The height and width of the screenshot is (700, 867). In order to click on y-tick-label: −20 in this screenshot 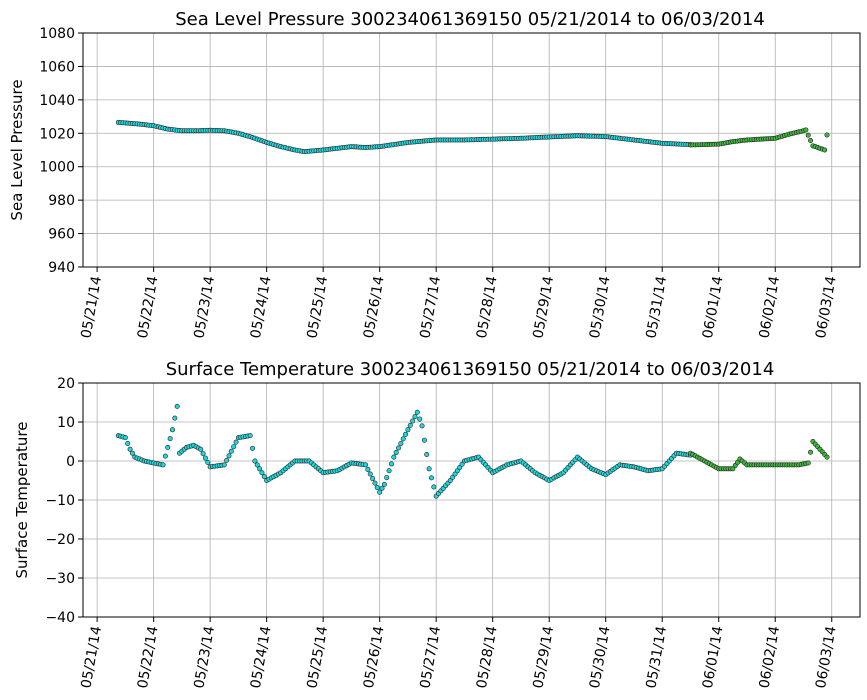, I will do `click(60, 540)`.